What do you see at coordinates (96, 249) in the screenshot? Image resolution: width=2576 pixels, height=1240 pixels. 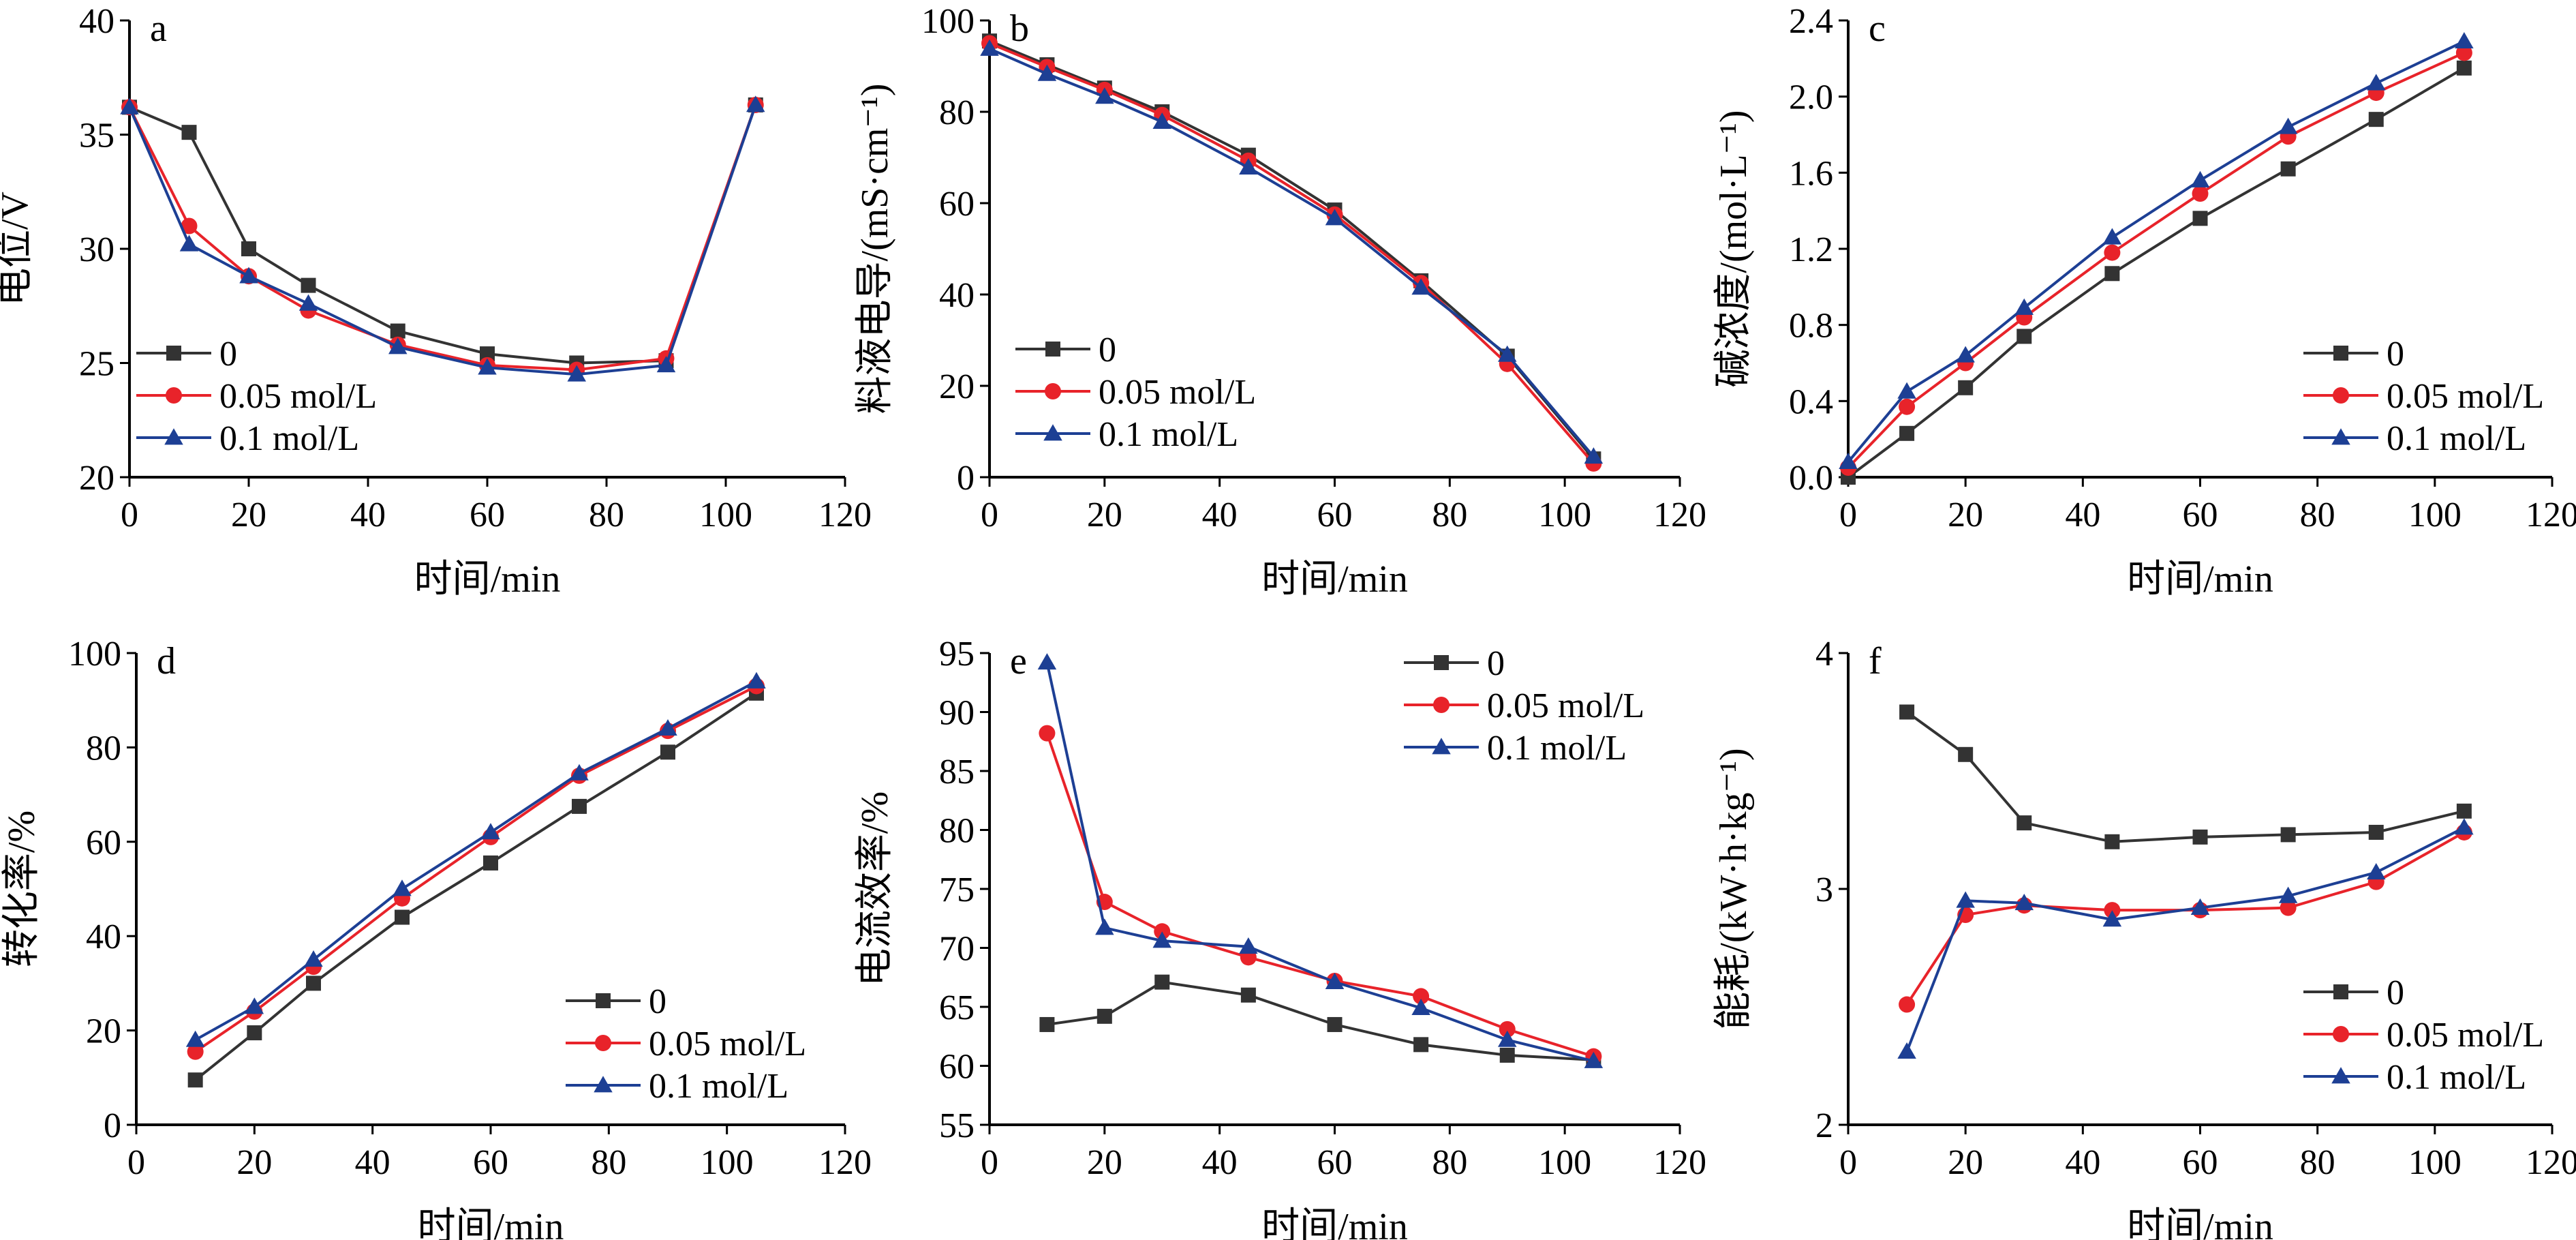 I see `y-tick-label: 30` at bounding box center [96, 249].